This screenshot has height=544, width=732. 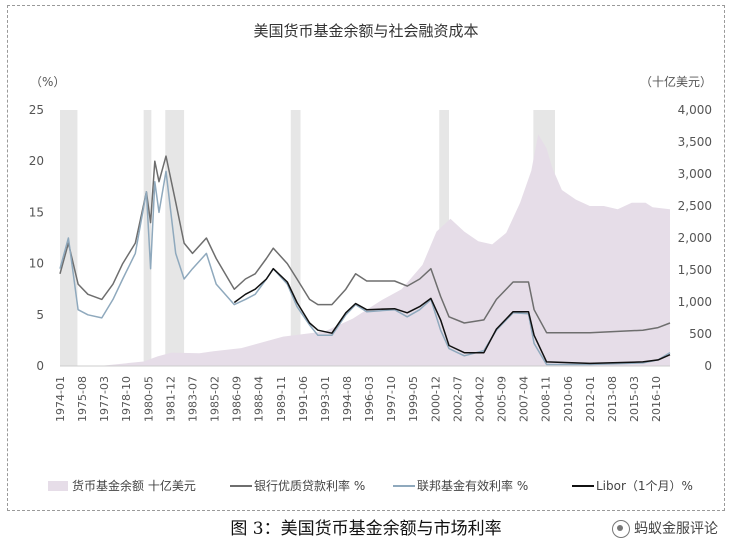 What do you see at coordinates (237, 399) in the screenshot?
I see `x-tick-label: 1986-09` at bounding box center [237, 399].